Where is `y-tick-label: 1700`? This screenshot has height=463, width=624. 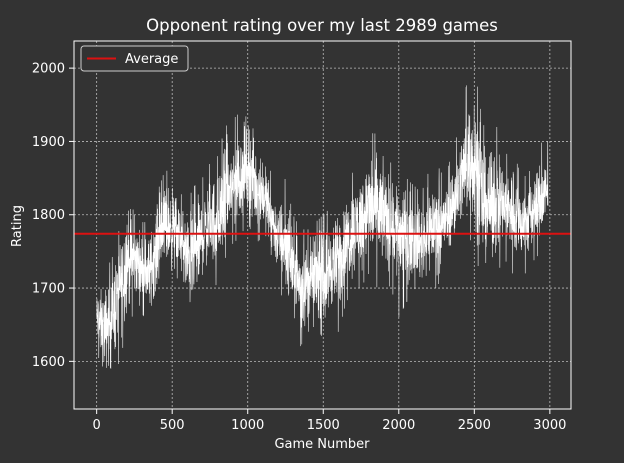 y-tick-label: 1700 is located at coordinates (48, 289).